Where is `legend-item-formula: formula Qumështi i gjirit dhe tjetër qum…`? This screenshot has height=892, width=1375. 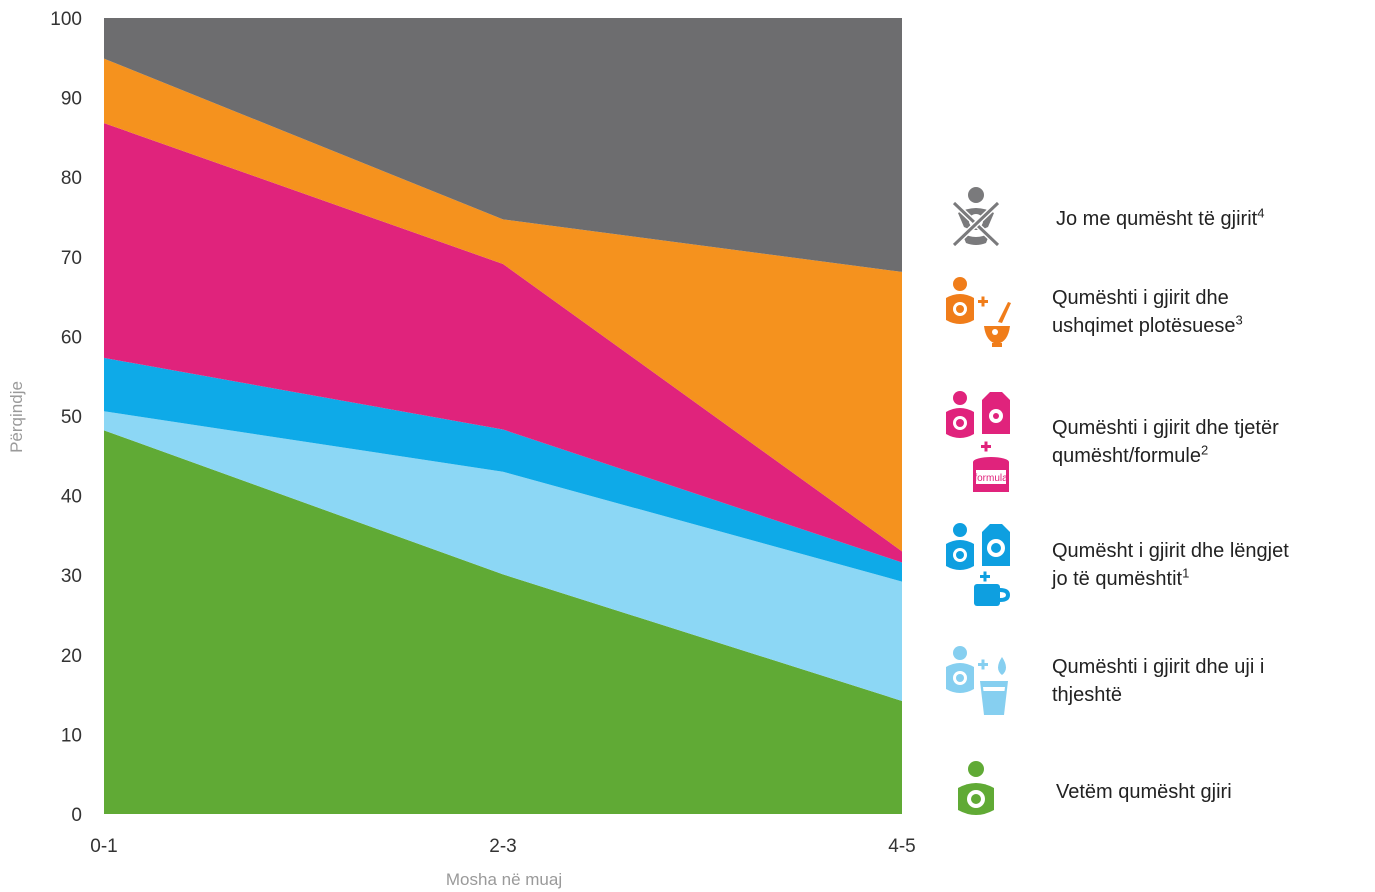
legend-item-formula: formula Qumështi i gjirit dhe tjetër qum… is located at coordinates (1141, 442).